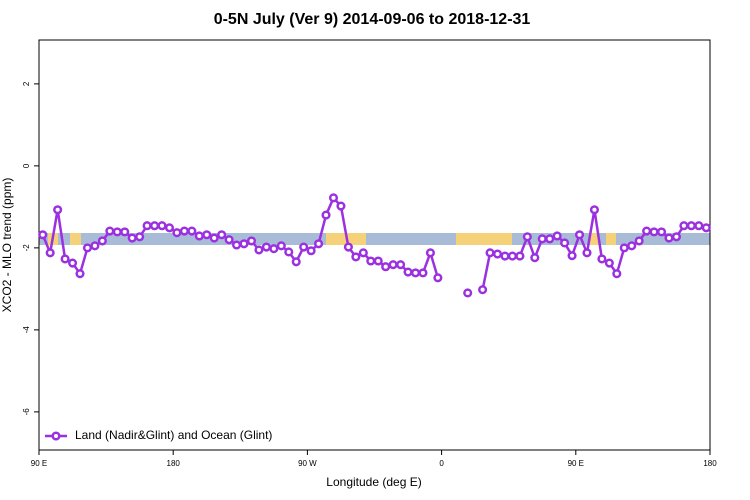 The width and height of the screenshot is (750, 500). Describe the element at coordinates (307, 463) in the screenshot. I see `x-tick-label: 90 W` at that location.